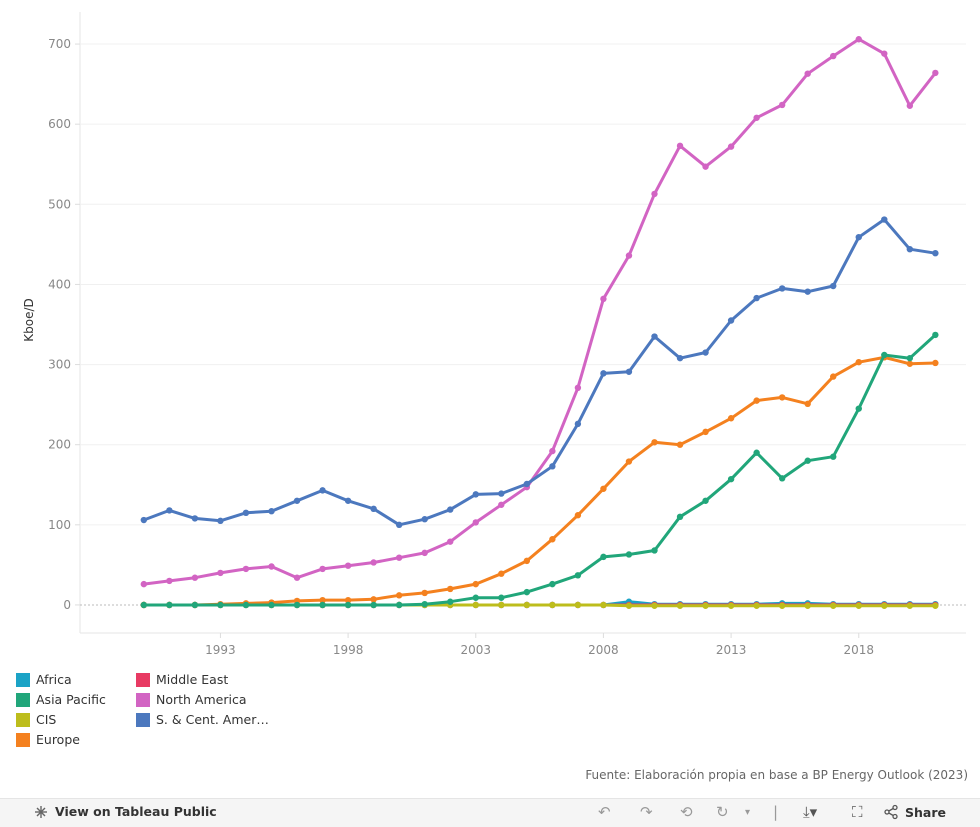 The width and height of the screenshot is (980, 827). What do you see at coordinates (191, 699) in the screenshot?
I see `legend-item-north-america: North America` at bounding box center [191, 699].